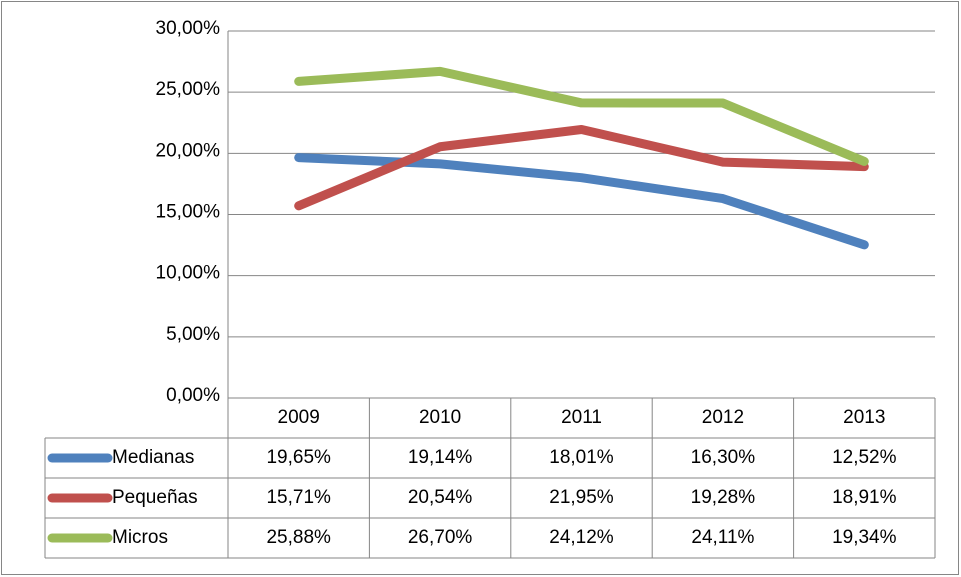 This screenshot has height=577, width=961. What do you see at coordinates (864, 457) in the screenshot?
I see `table-value: 12,52%` at bounding box center [864, 457].